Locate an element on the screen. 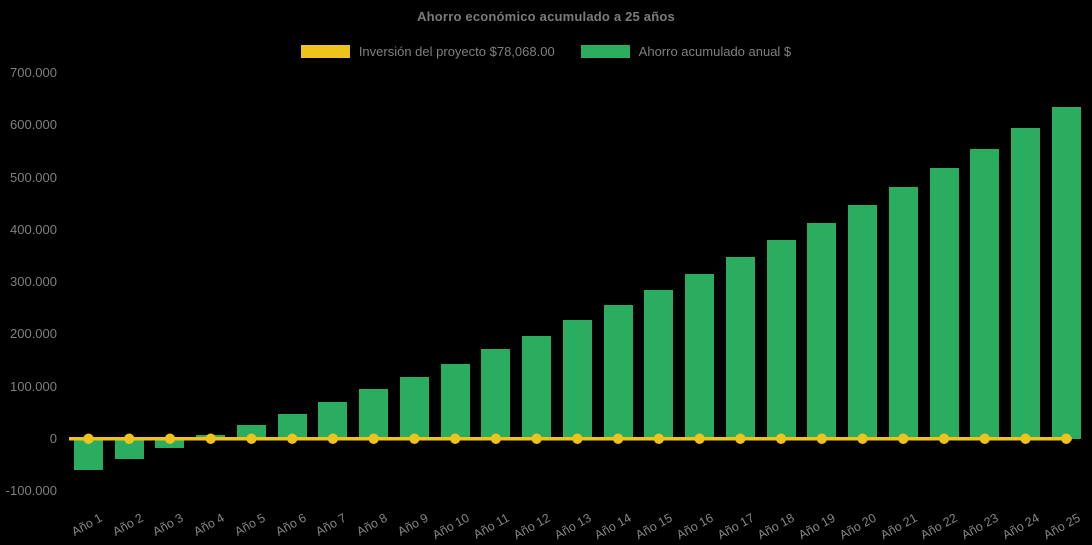 The image size is (1092, 545). y-tick-label: 500.000 is located at coordinates (33, 177).